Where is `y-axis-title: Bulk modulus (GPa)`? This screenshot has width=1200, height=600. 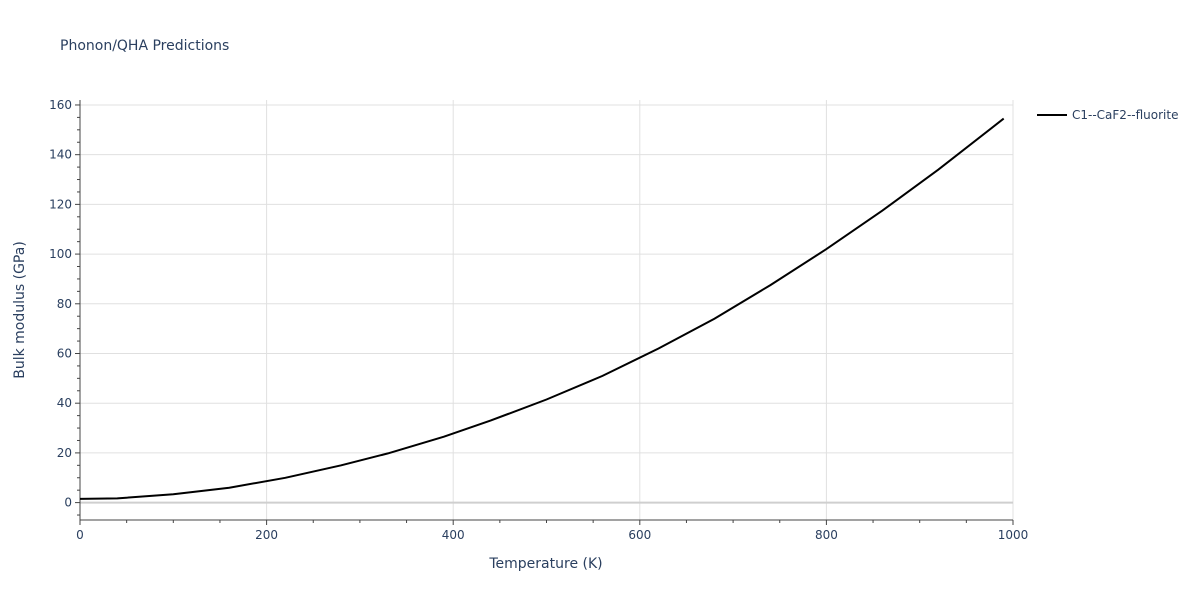 y-axis-title: Bulk modulus (GPa) is located at coordinates (20, 310).